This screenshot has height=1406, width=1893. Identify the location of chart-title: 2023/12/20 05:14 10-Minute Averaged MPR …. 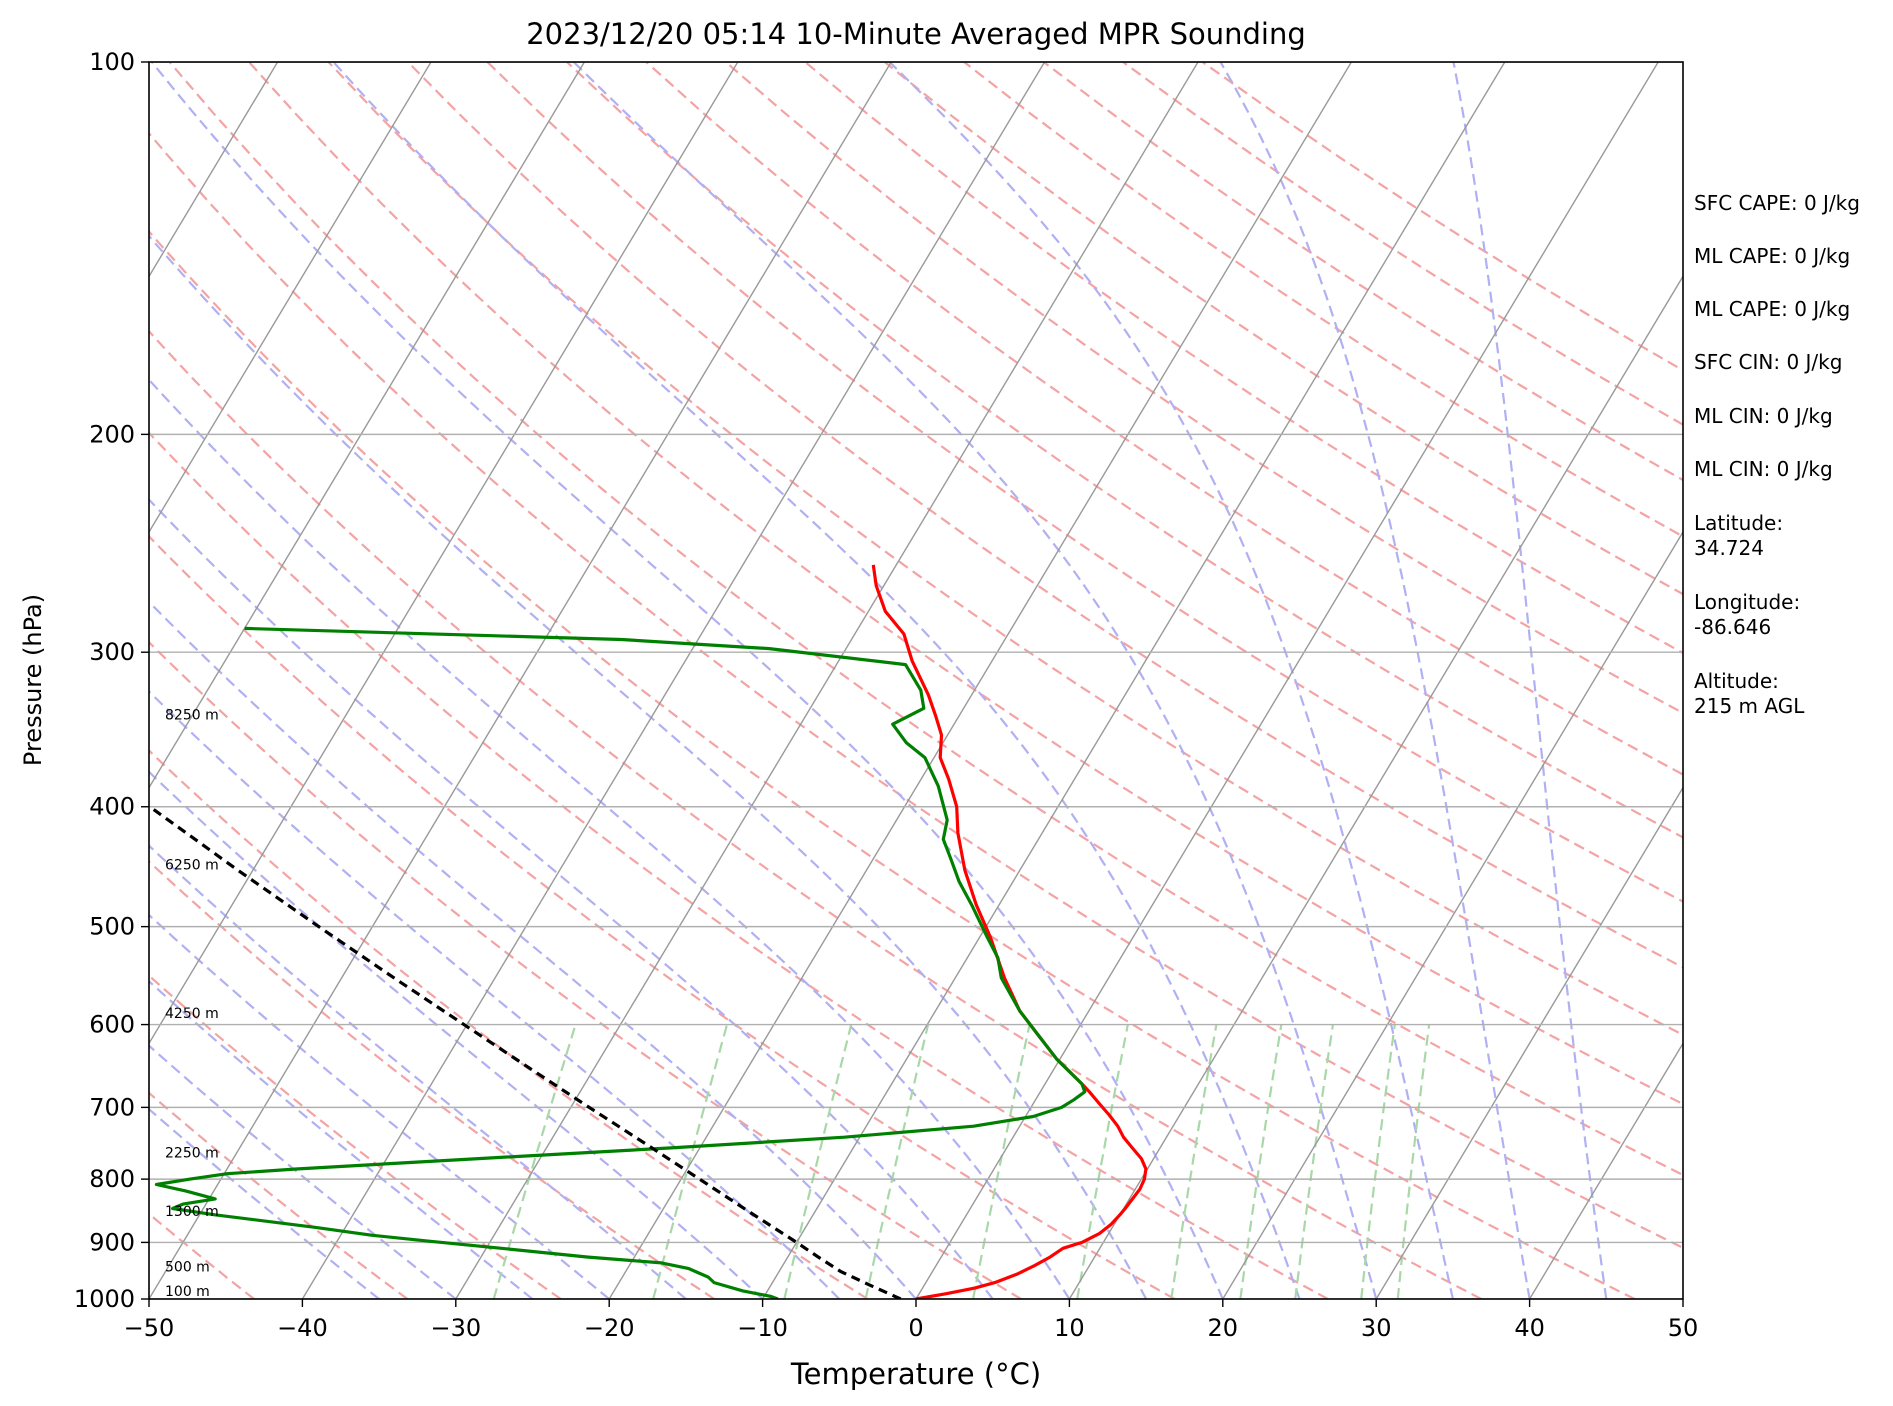
(916, 34).